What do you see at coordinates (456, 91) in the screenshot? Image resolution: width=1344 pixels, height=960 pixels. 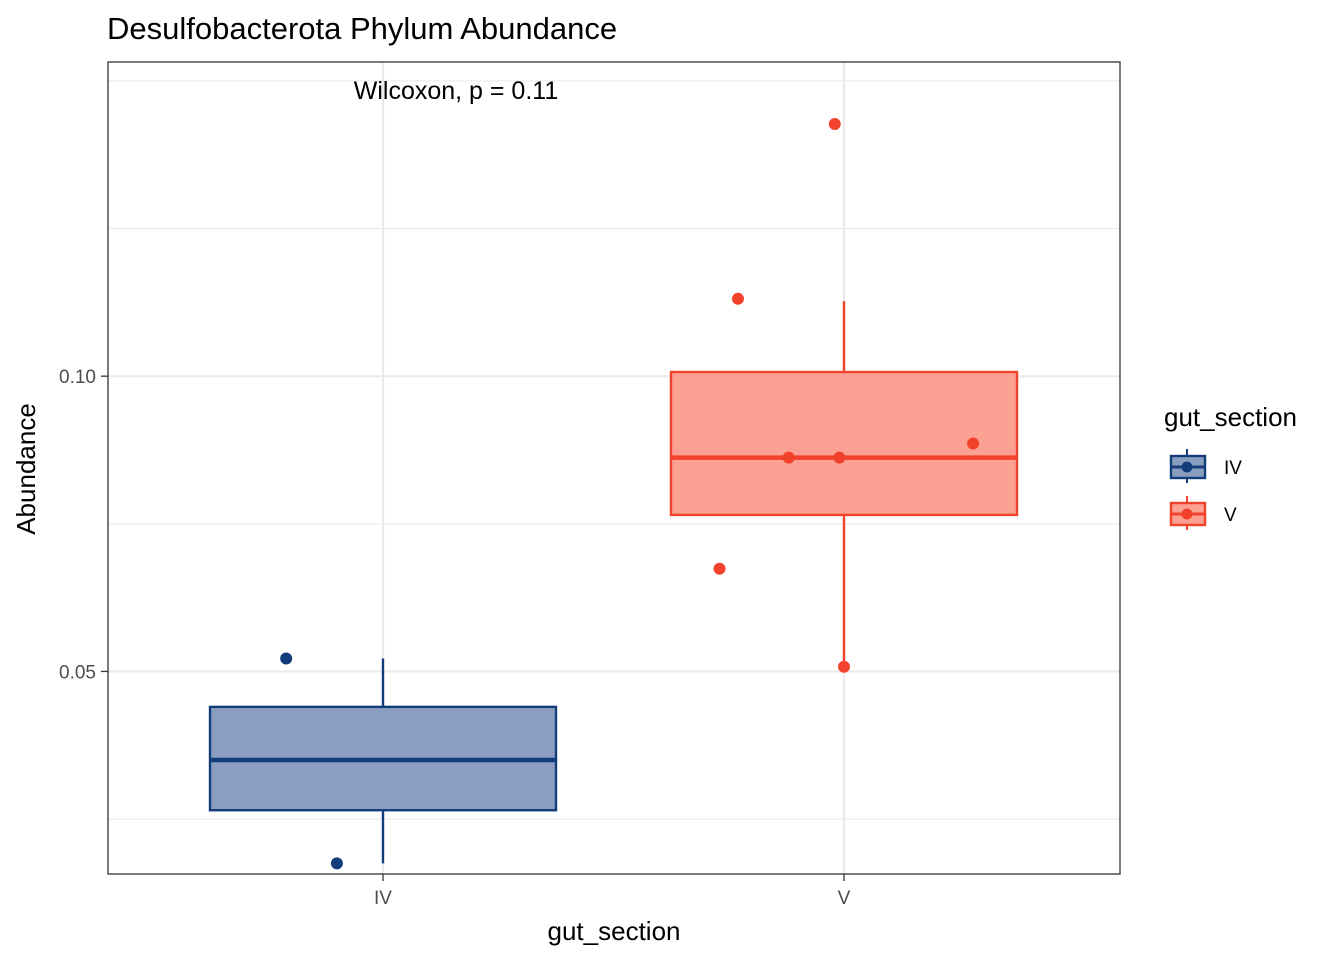 I see `wilcoxon-annotation: Wilcoxon, p = 0.11` at bounding box center [456, 91].